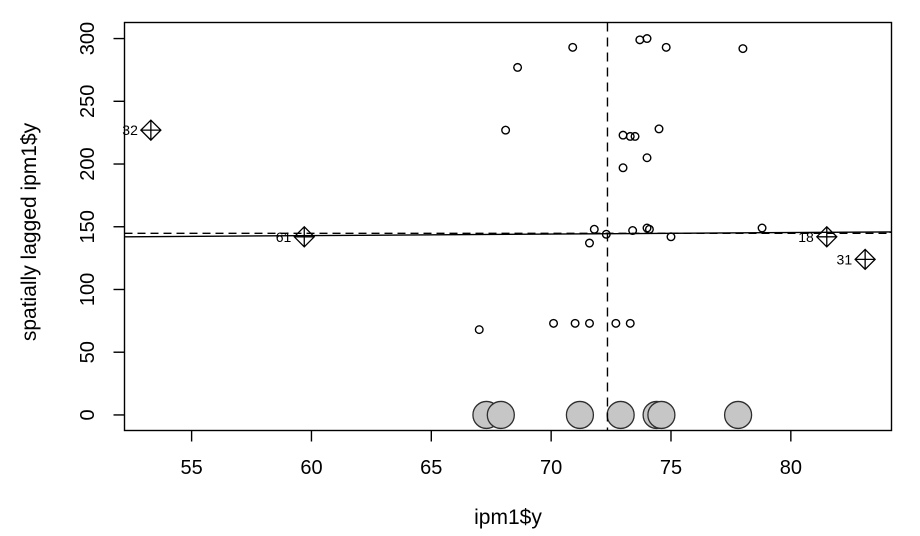 This screenshot has width=920, height=536. I want to click on x-tick-label: 70, so click(551, 468).